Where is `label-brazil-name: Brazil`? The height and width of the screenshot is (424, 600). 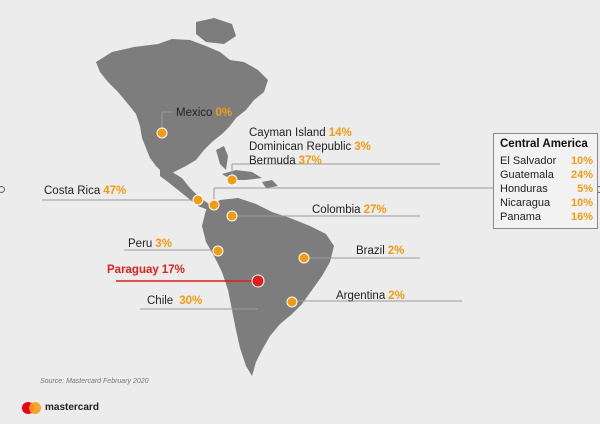 label-brazil-name: Brazil is located at coordinates (370, 251).